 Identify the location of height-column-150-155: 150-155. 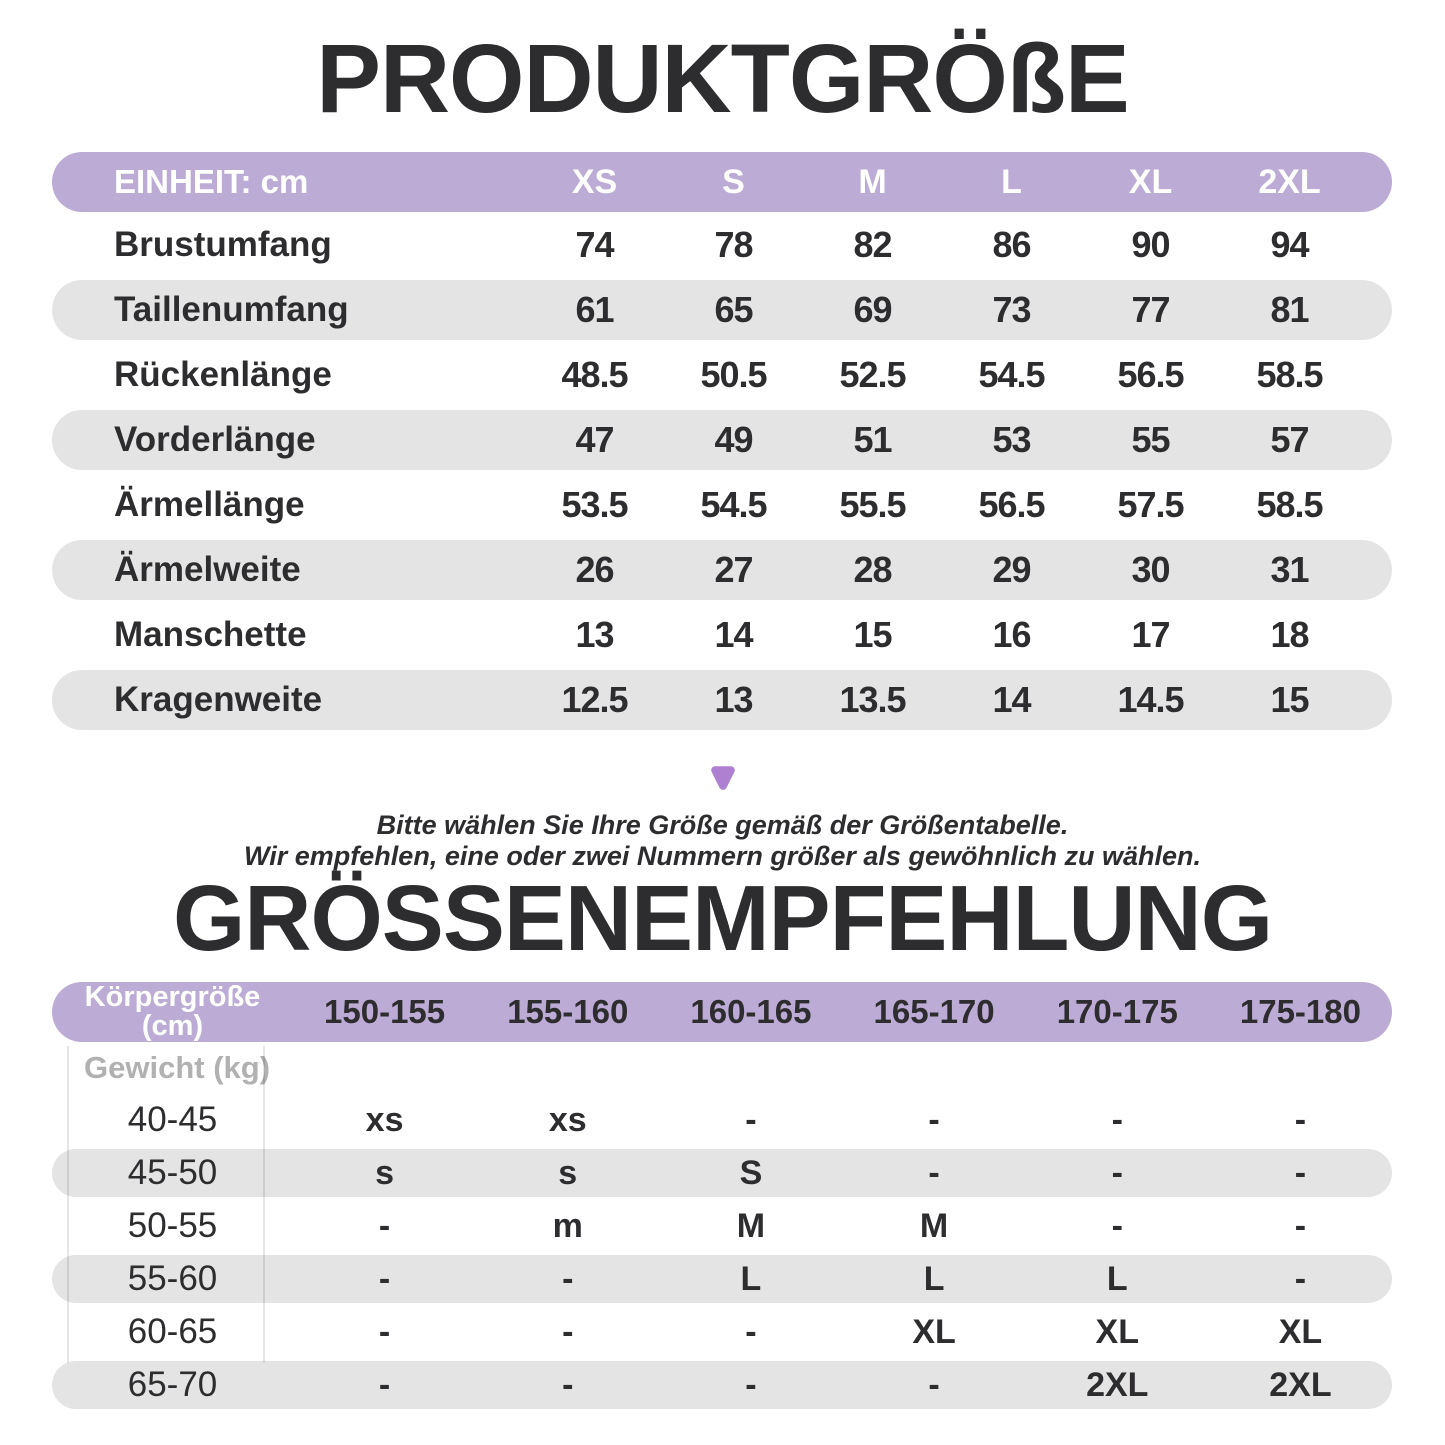
(385, 1011).